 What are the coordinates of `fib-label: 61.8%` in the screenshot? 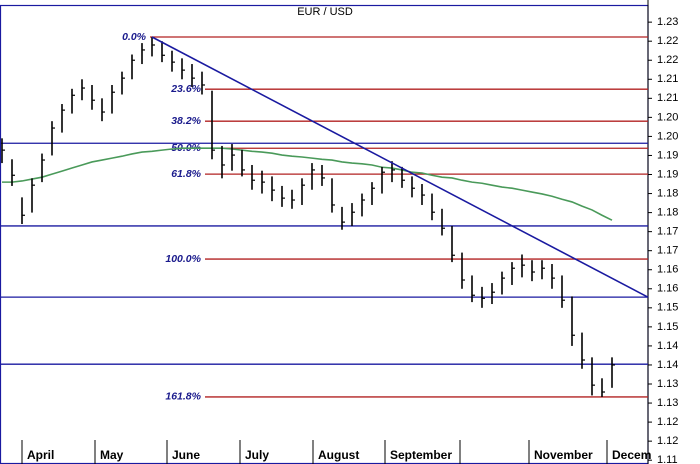 It's located at (186, 174).